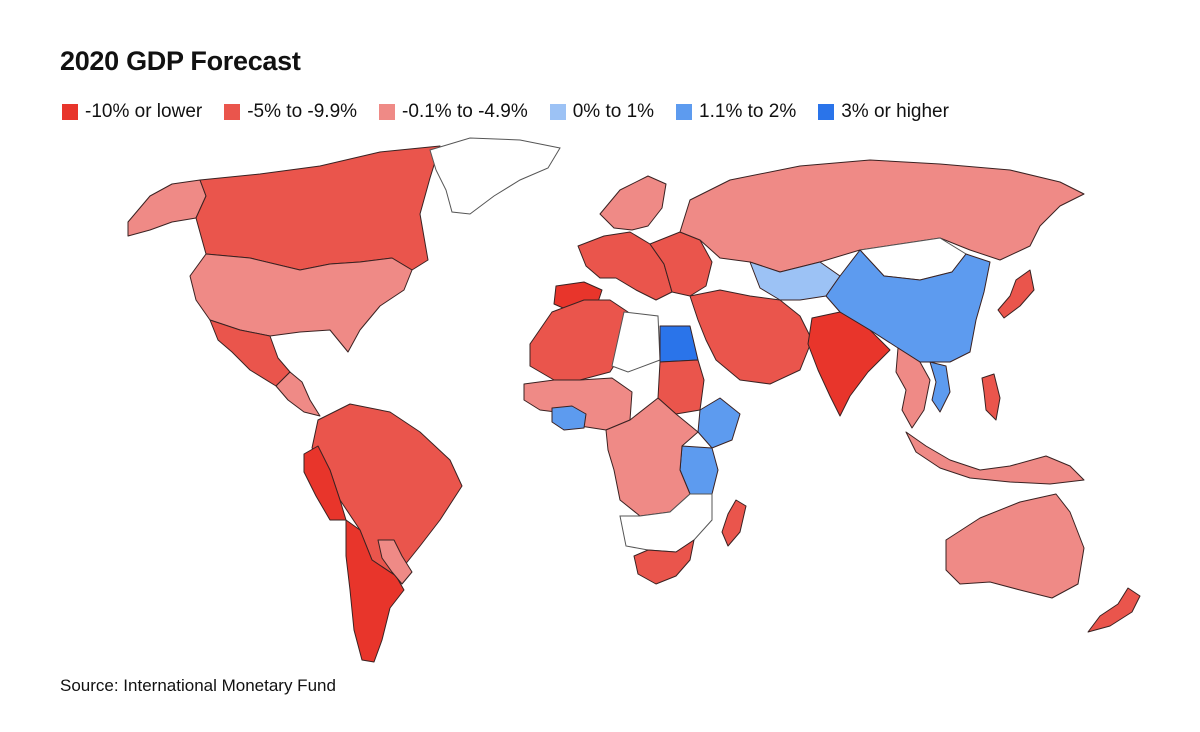 Image resolution: width=1200 pixels, height=732 pixels. What do you see at coordinates (1114, 610) in the screenshot?
I see `region-new-zealand` at bounding box center [1114, 610].